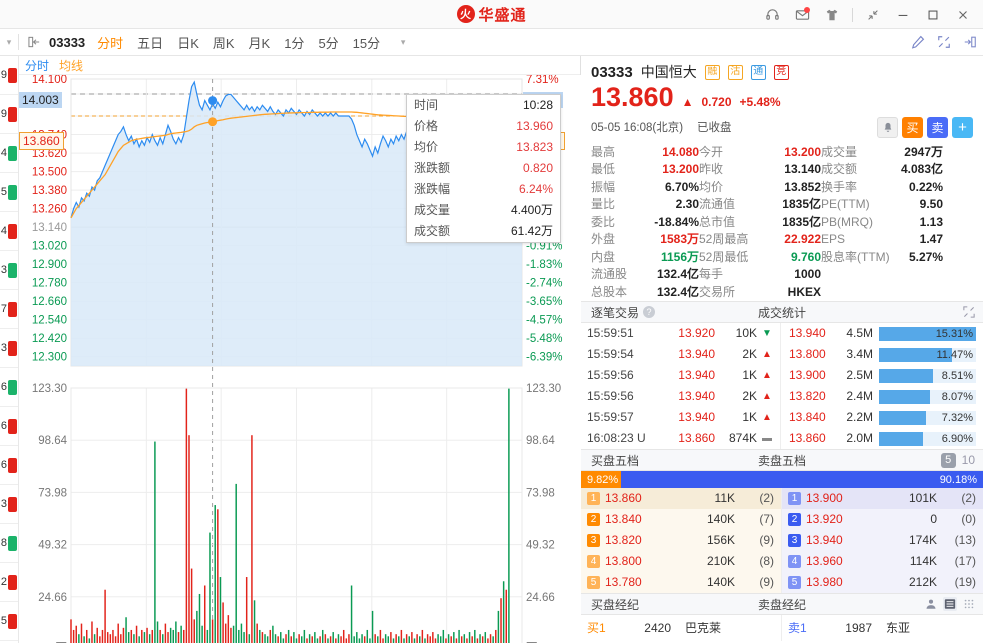 The width and height of the screenshot is (983, 643). Describe the element at coordinates (3, 114) in the screenshot. I see `strip-number: 9` at that location.